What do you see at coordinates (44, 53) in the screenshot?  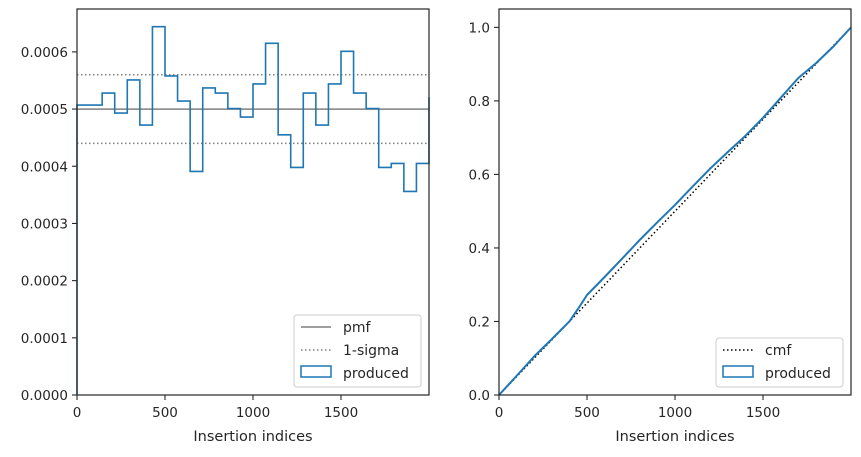 I see `histogram-y-tick-label: 0.0006` at bounding box center [44, 53].